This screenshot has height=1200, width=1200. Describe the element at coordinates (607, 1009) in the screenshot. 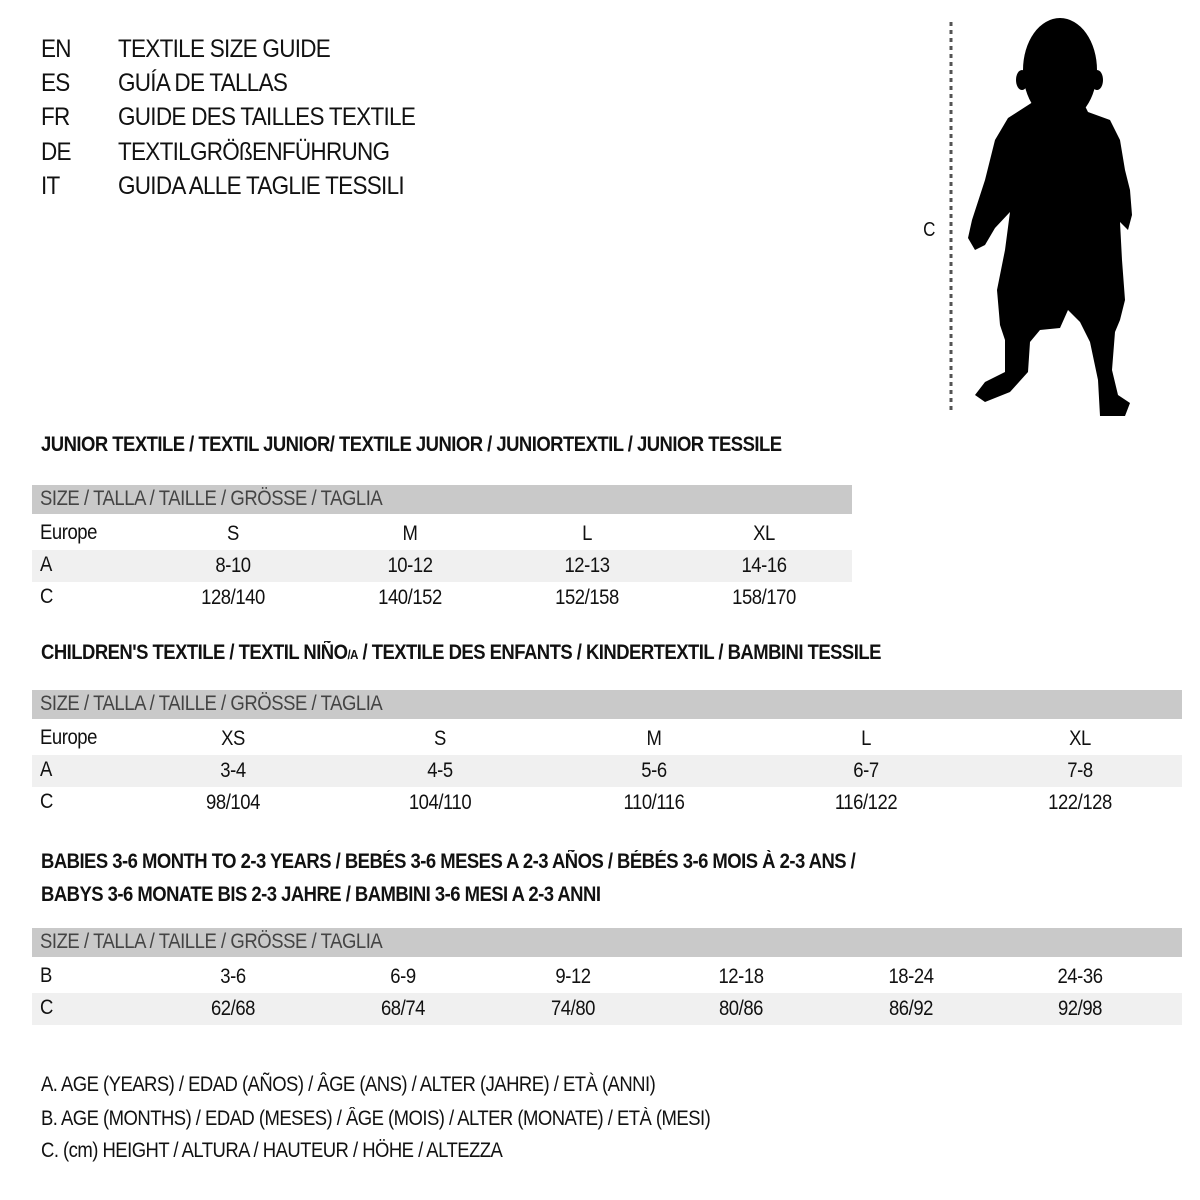

I see `table-row: C 62/68 68/74 74/80 80/86 86/92 92/98` at that location.